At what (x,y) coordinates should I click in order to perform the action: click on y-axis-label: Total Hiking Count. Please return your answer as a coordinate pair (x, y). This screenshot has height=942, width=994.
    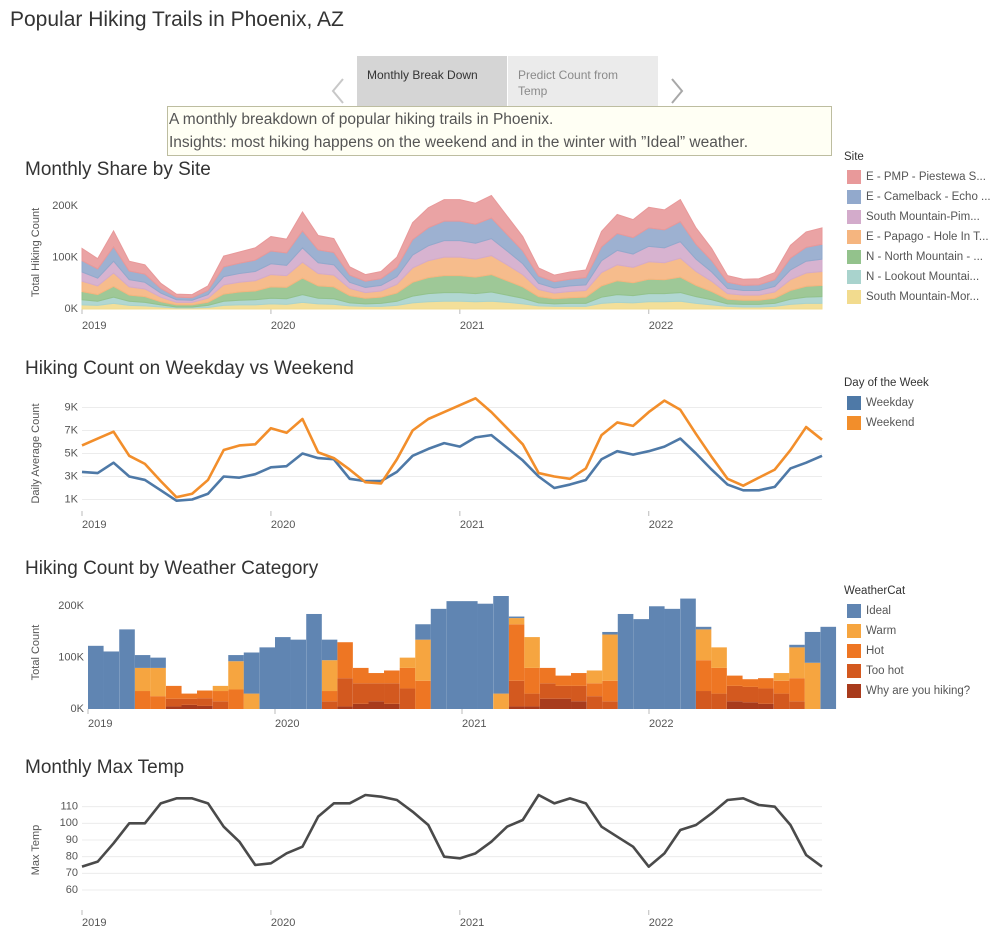
    Looking at the image, I should click on (36, 252).